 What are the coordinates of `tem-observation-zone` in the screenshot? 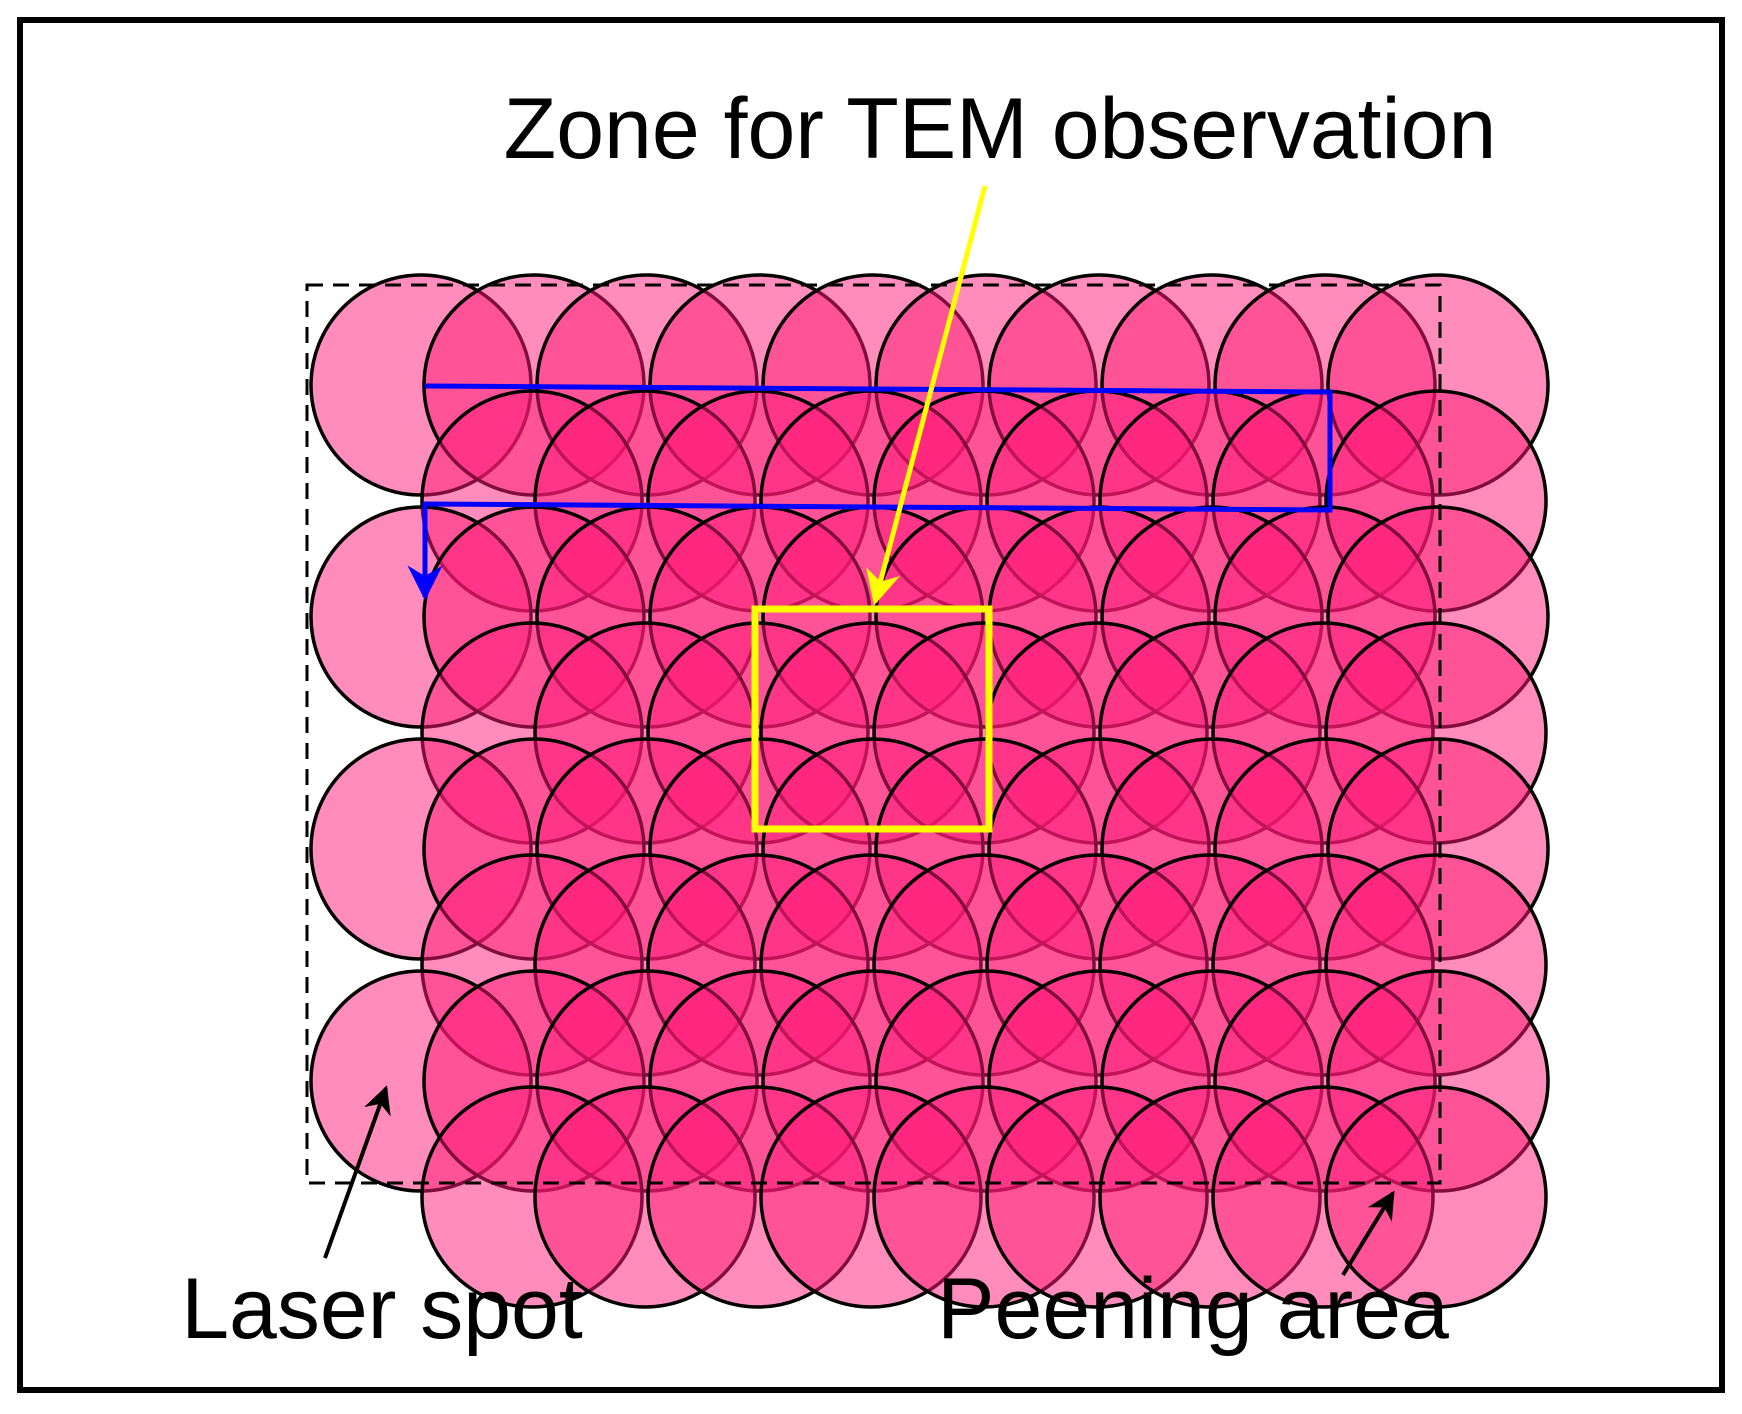 It's located at (872, 719).